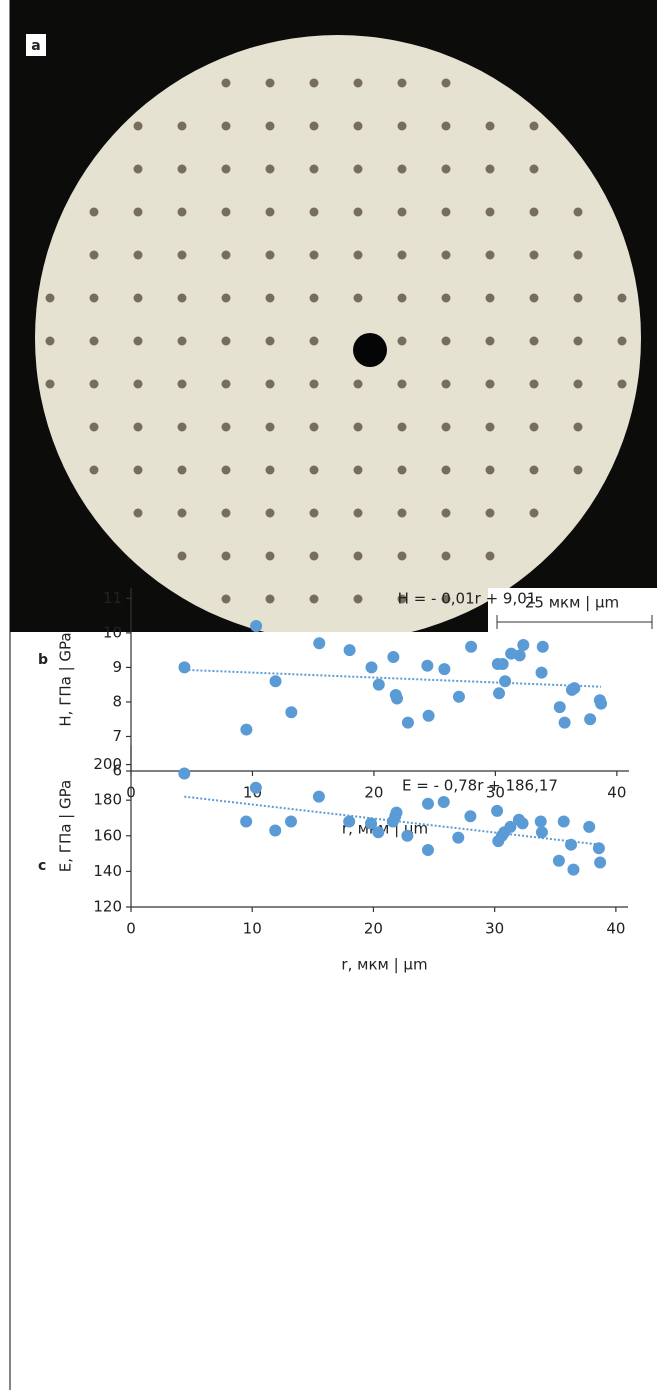 The height and width of the screenshot is (1394, 657). I want to click on x-tick-label: 20, so click(373, 793).